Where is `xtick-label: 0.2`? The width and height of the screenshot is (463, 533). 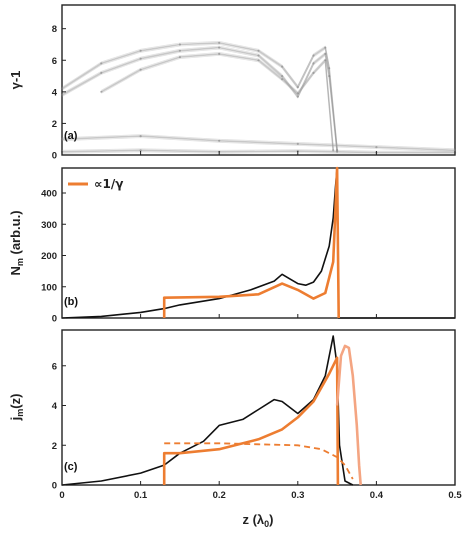 xtick-label: 0.2 is located at coordinates (219, 495).